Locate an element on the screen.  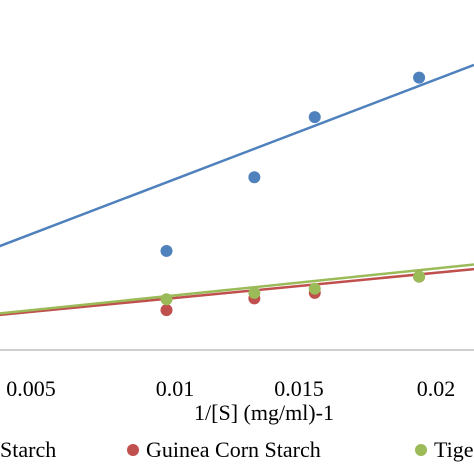
trendline-tige is located at coordinates (237, 289).